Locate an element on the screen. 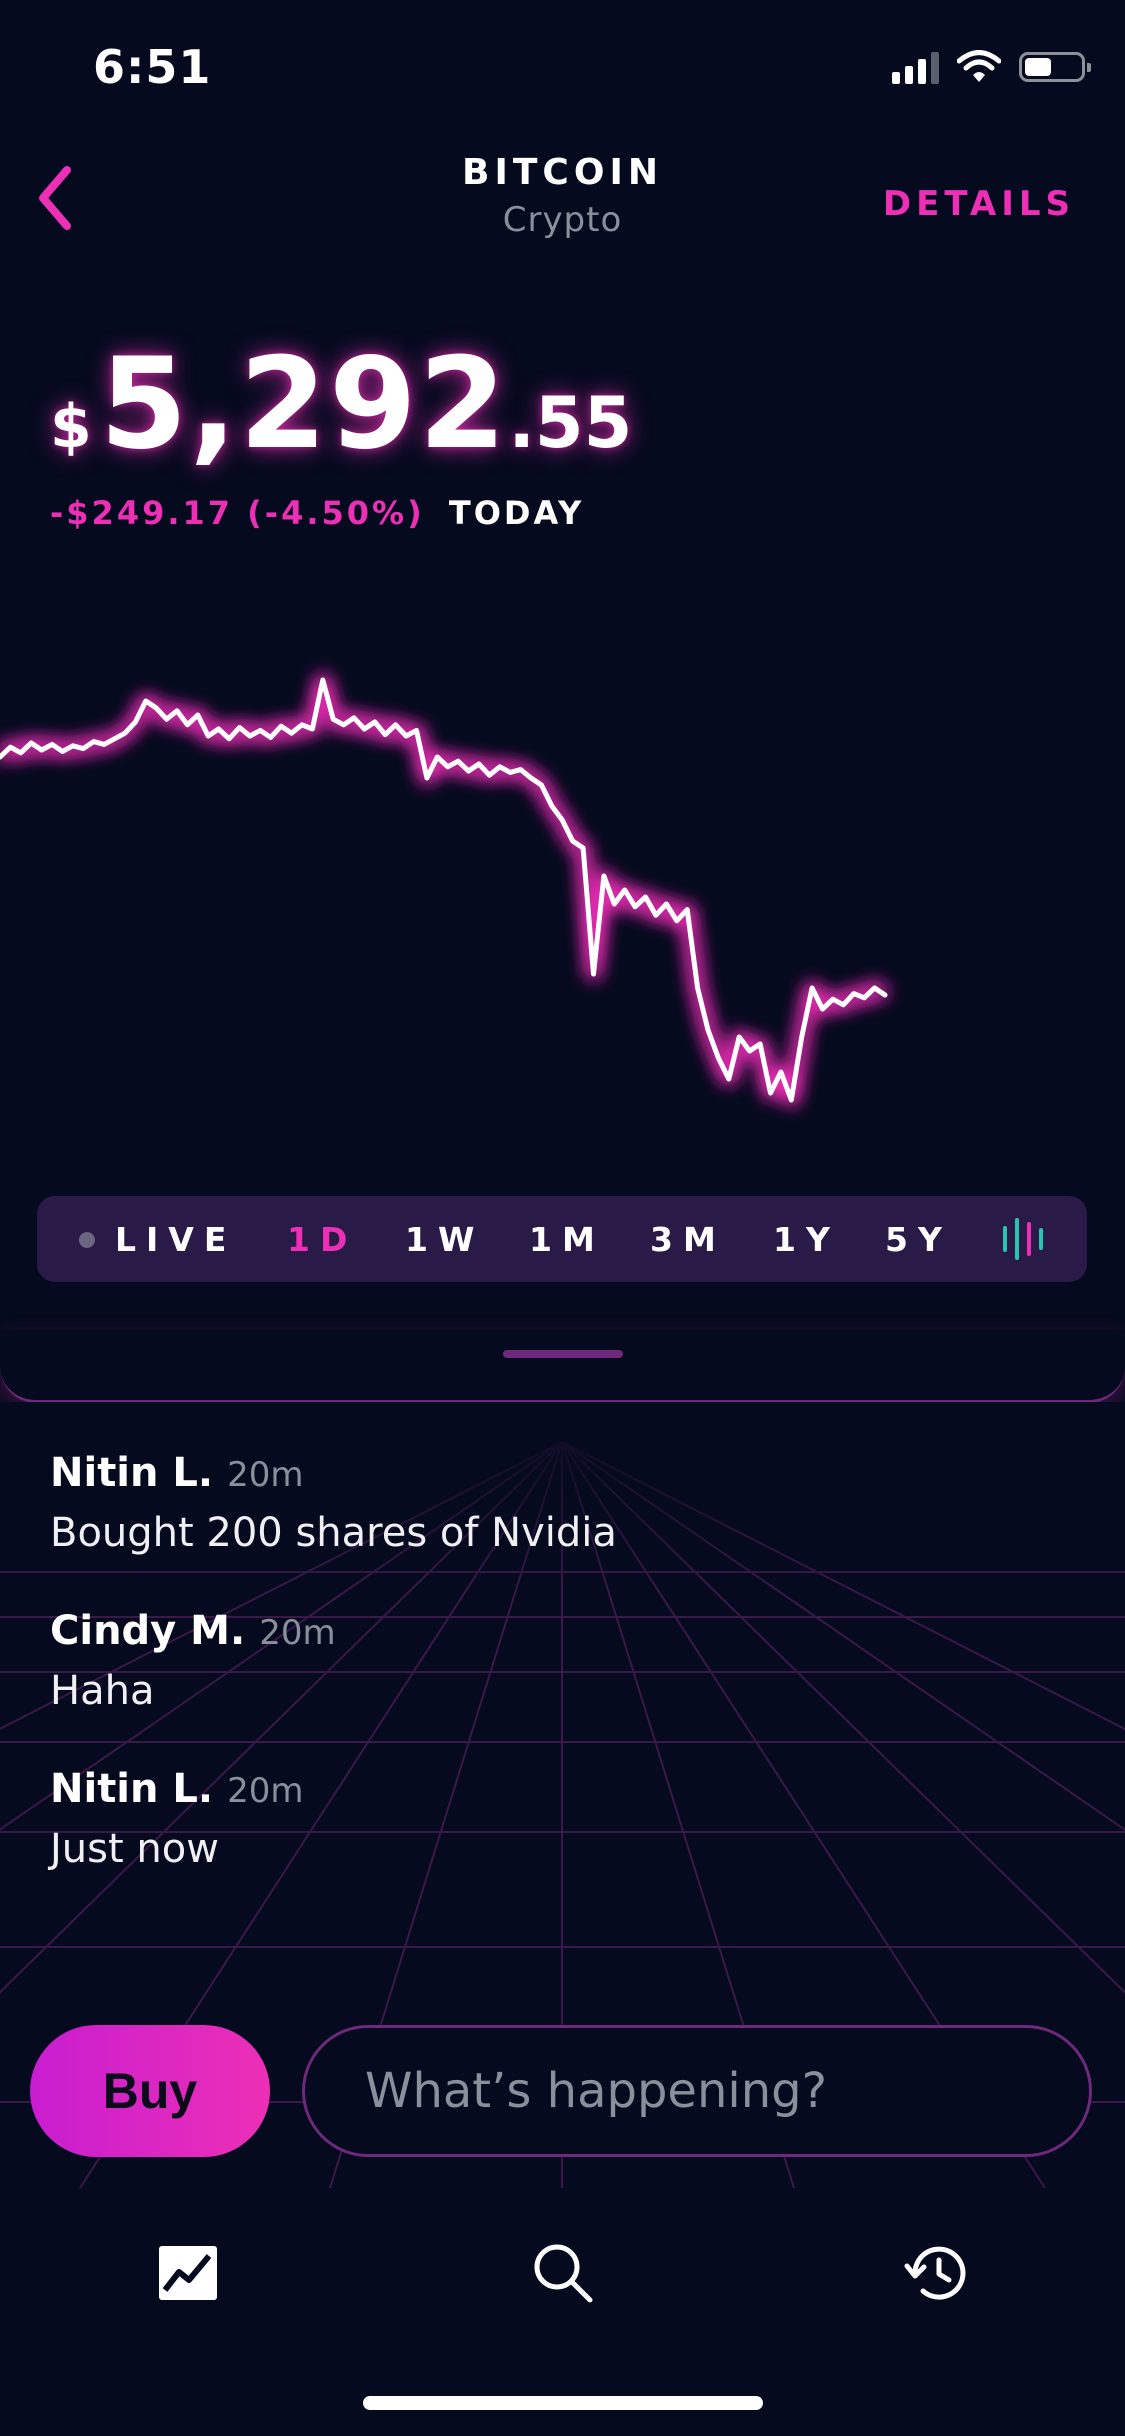 The height and width of the screenshot is (2436, 1125). home-indicator is located at coordinates (563, 2403).